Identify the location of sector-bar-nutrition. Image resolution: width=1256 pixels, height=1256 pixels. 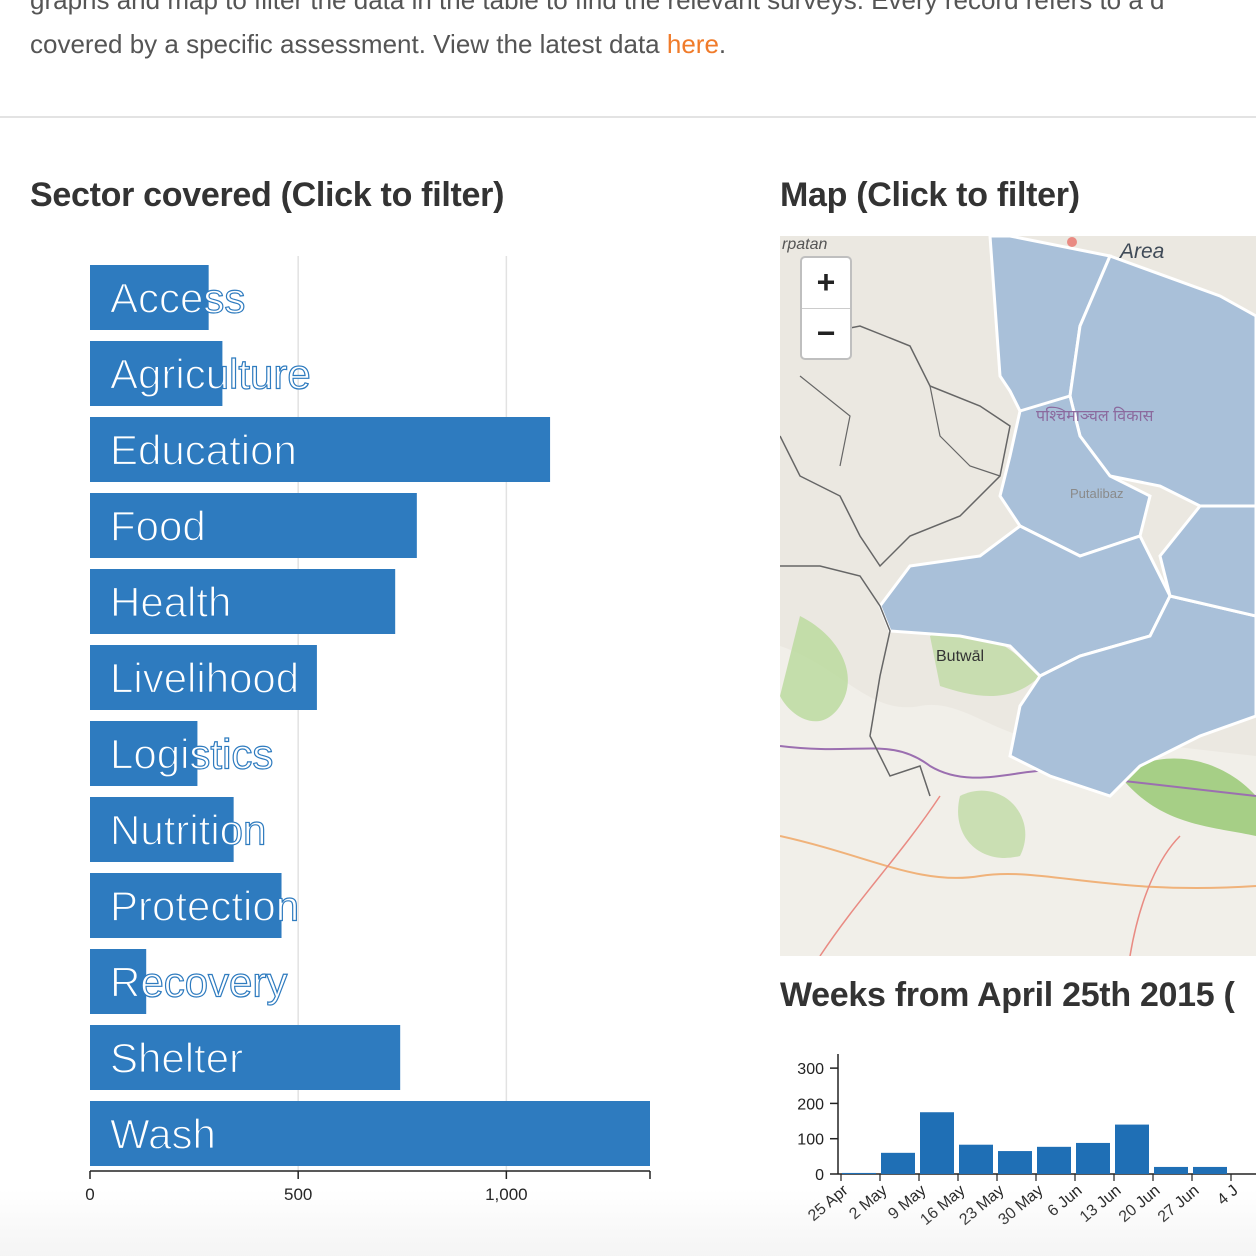
(162, 829).